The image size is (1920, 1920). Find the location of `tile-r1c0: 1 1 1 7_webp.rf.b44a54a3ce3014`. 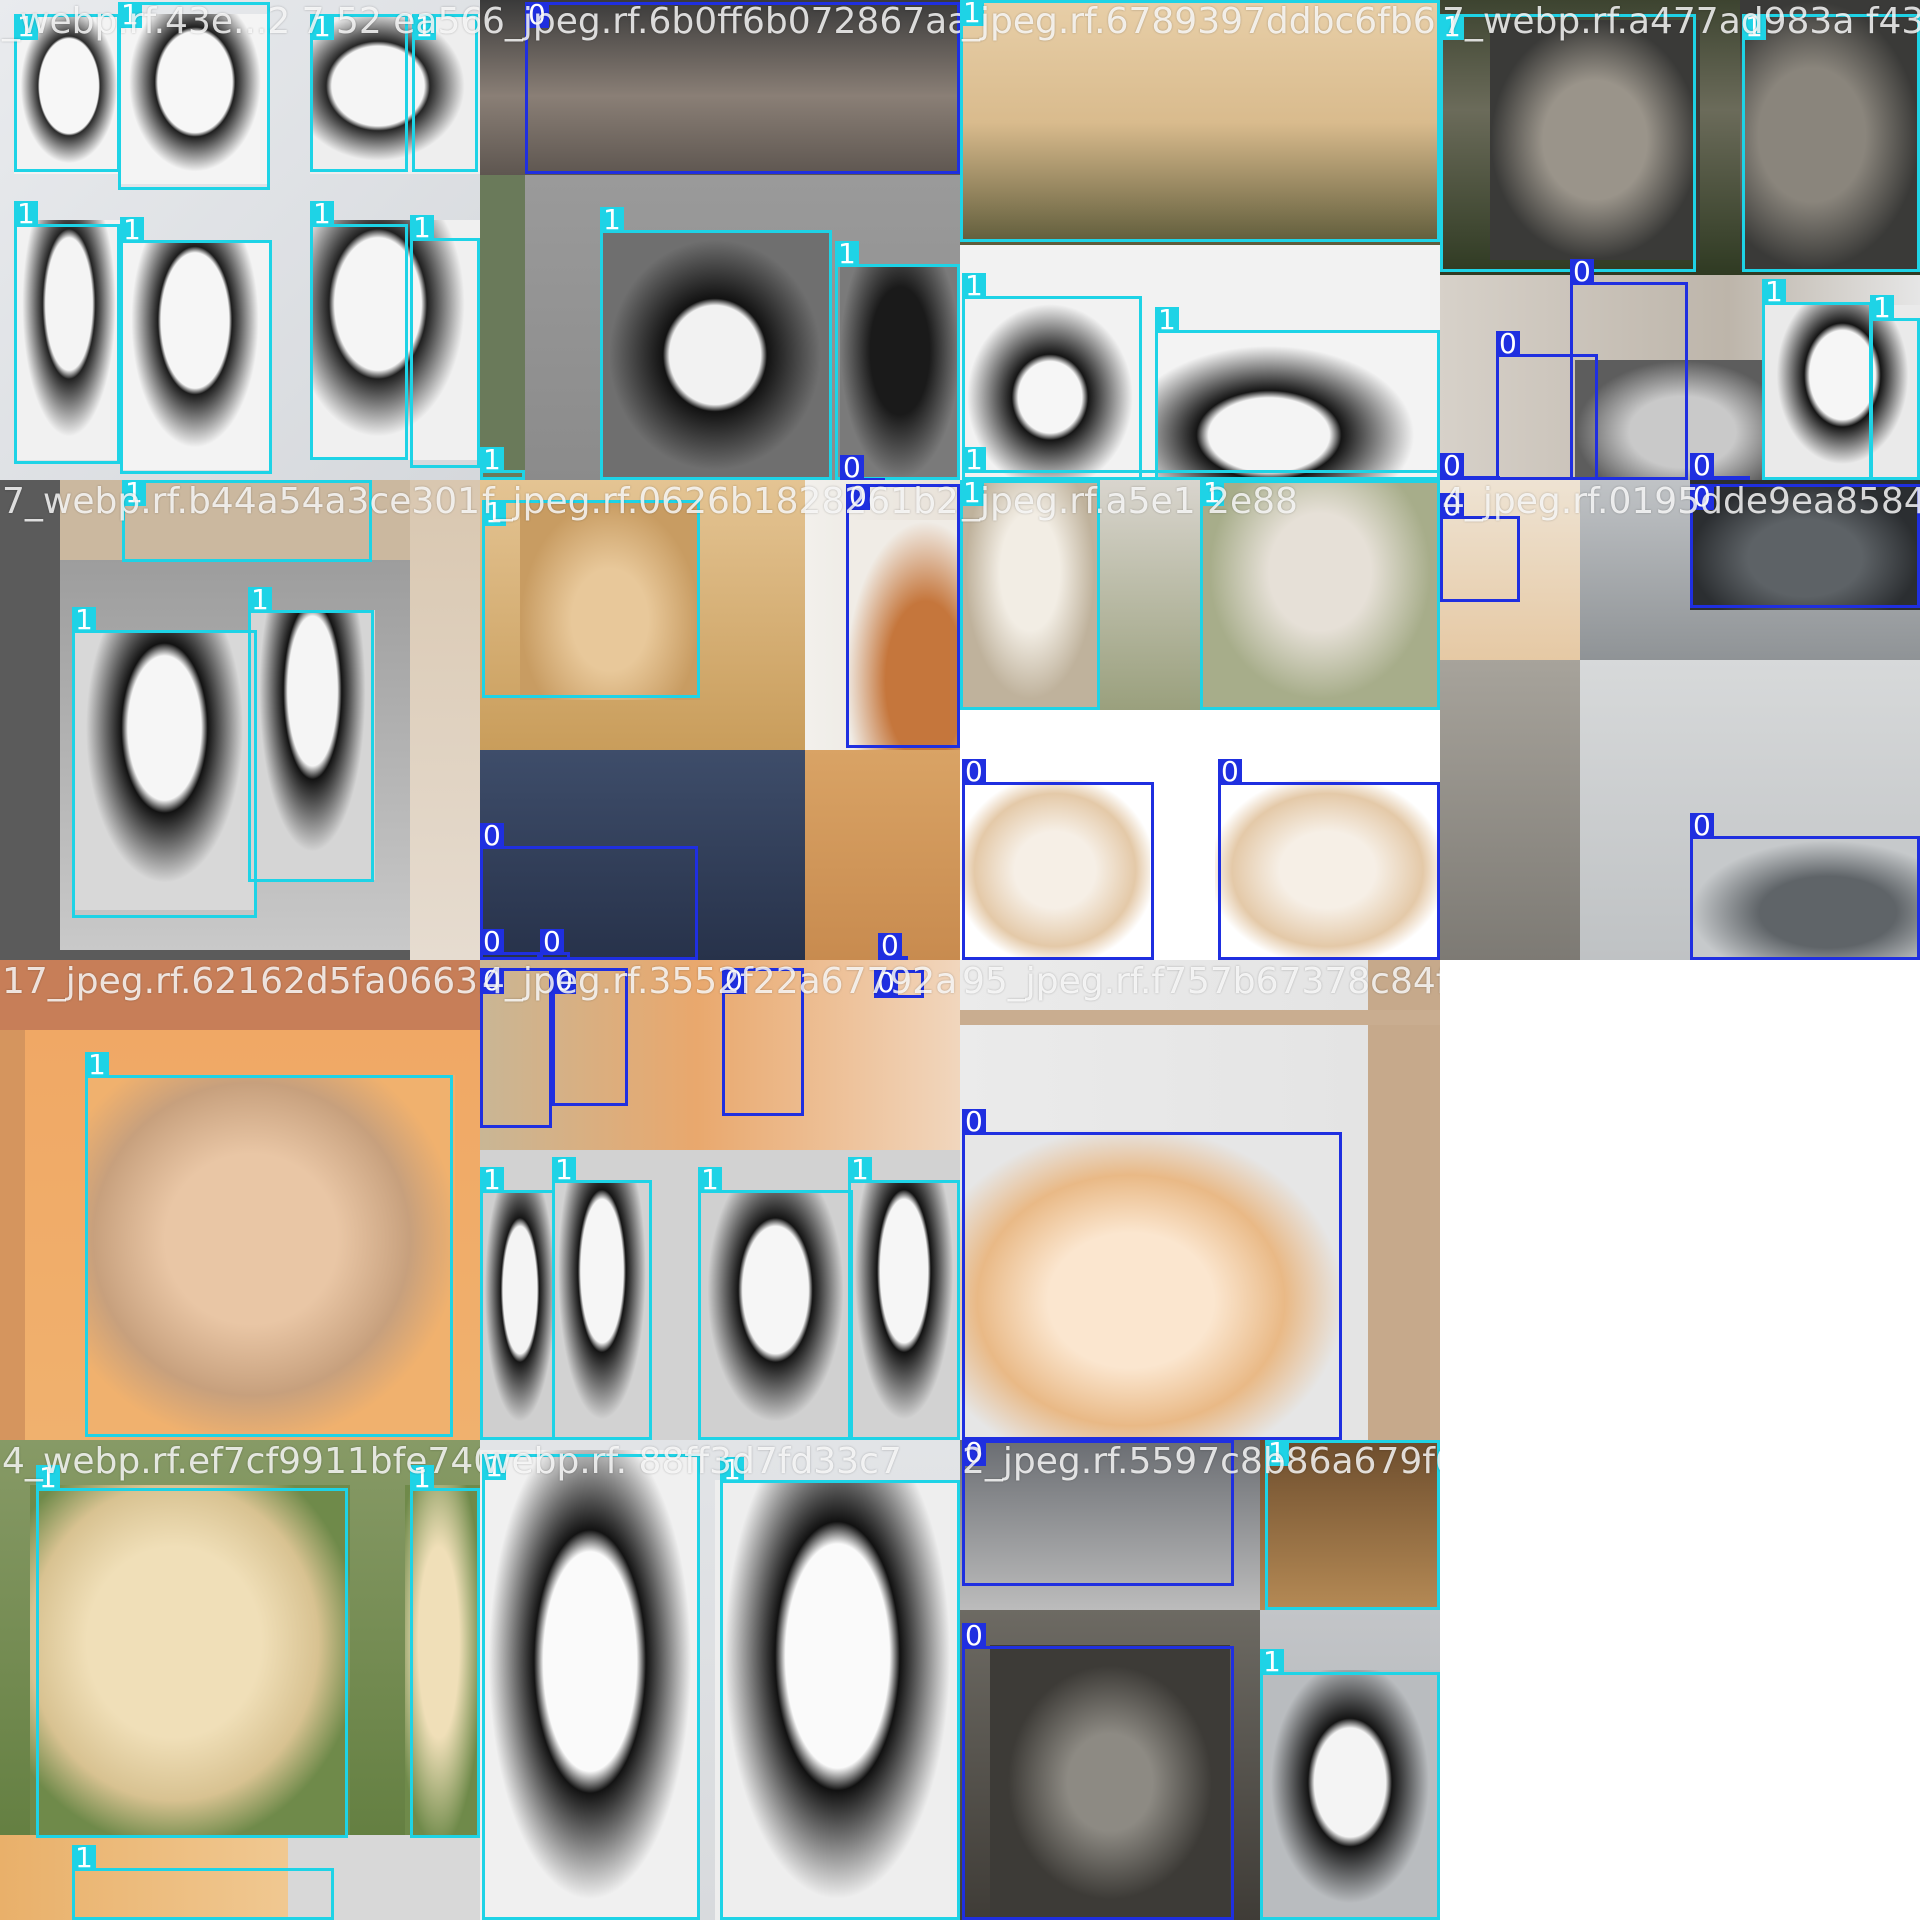

tile-r1c0: 1 1 1 7_webp.rf.b44a54a3ce3014 is located at coordinates (240, 720).